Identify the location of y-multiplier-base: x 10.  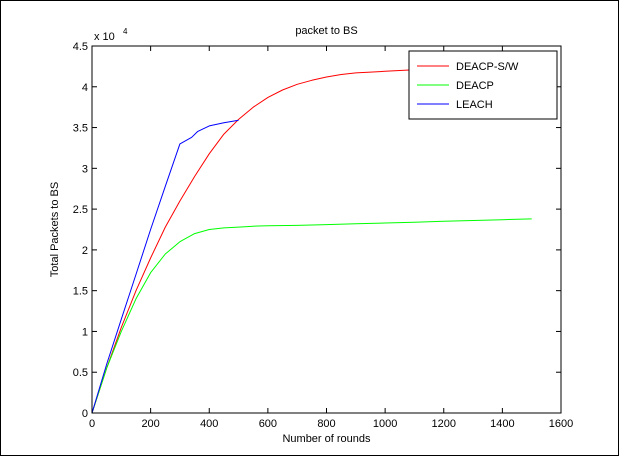
(104, 37).